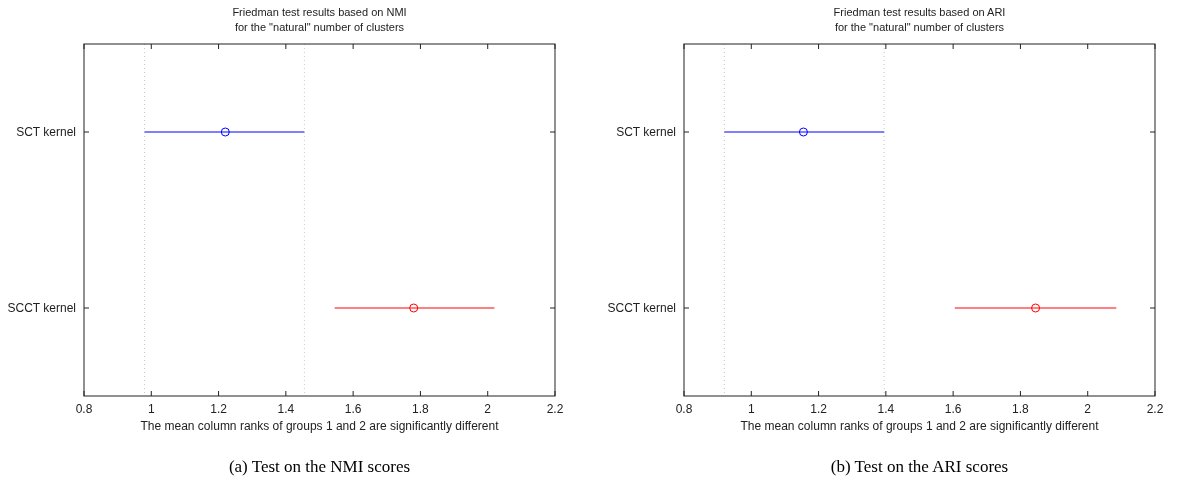 The height and width of the screenshot is (482, 1201). What do you see at coordinates (919, 466) in the screenshot?
I see `text: (b) Test on the ARI scores` at bounding box center [919, 466].